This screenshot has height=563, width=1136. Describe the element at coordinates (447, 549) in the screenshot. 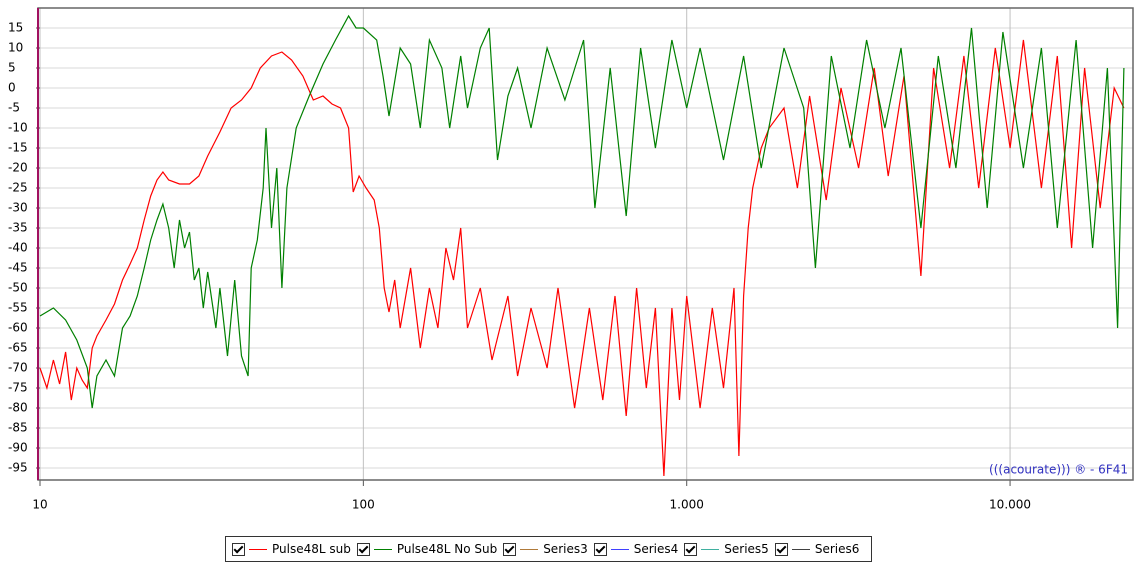

I see `legend-label: Pulse48L No Sub` at that location.